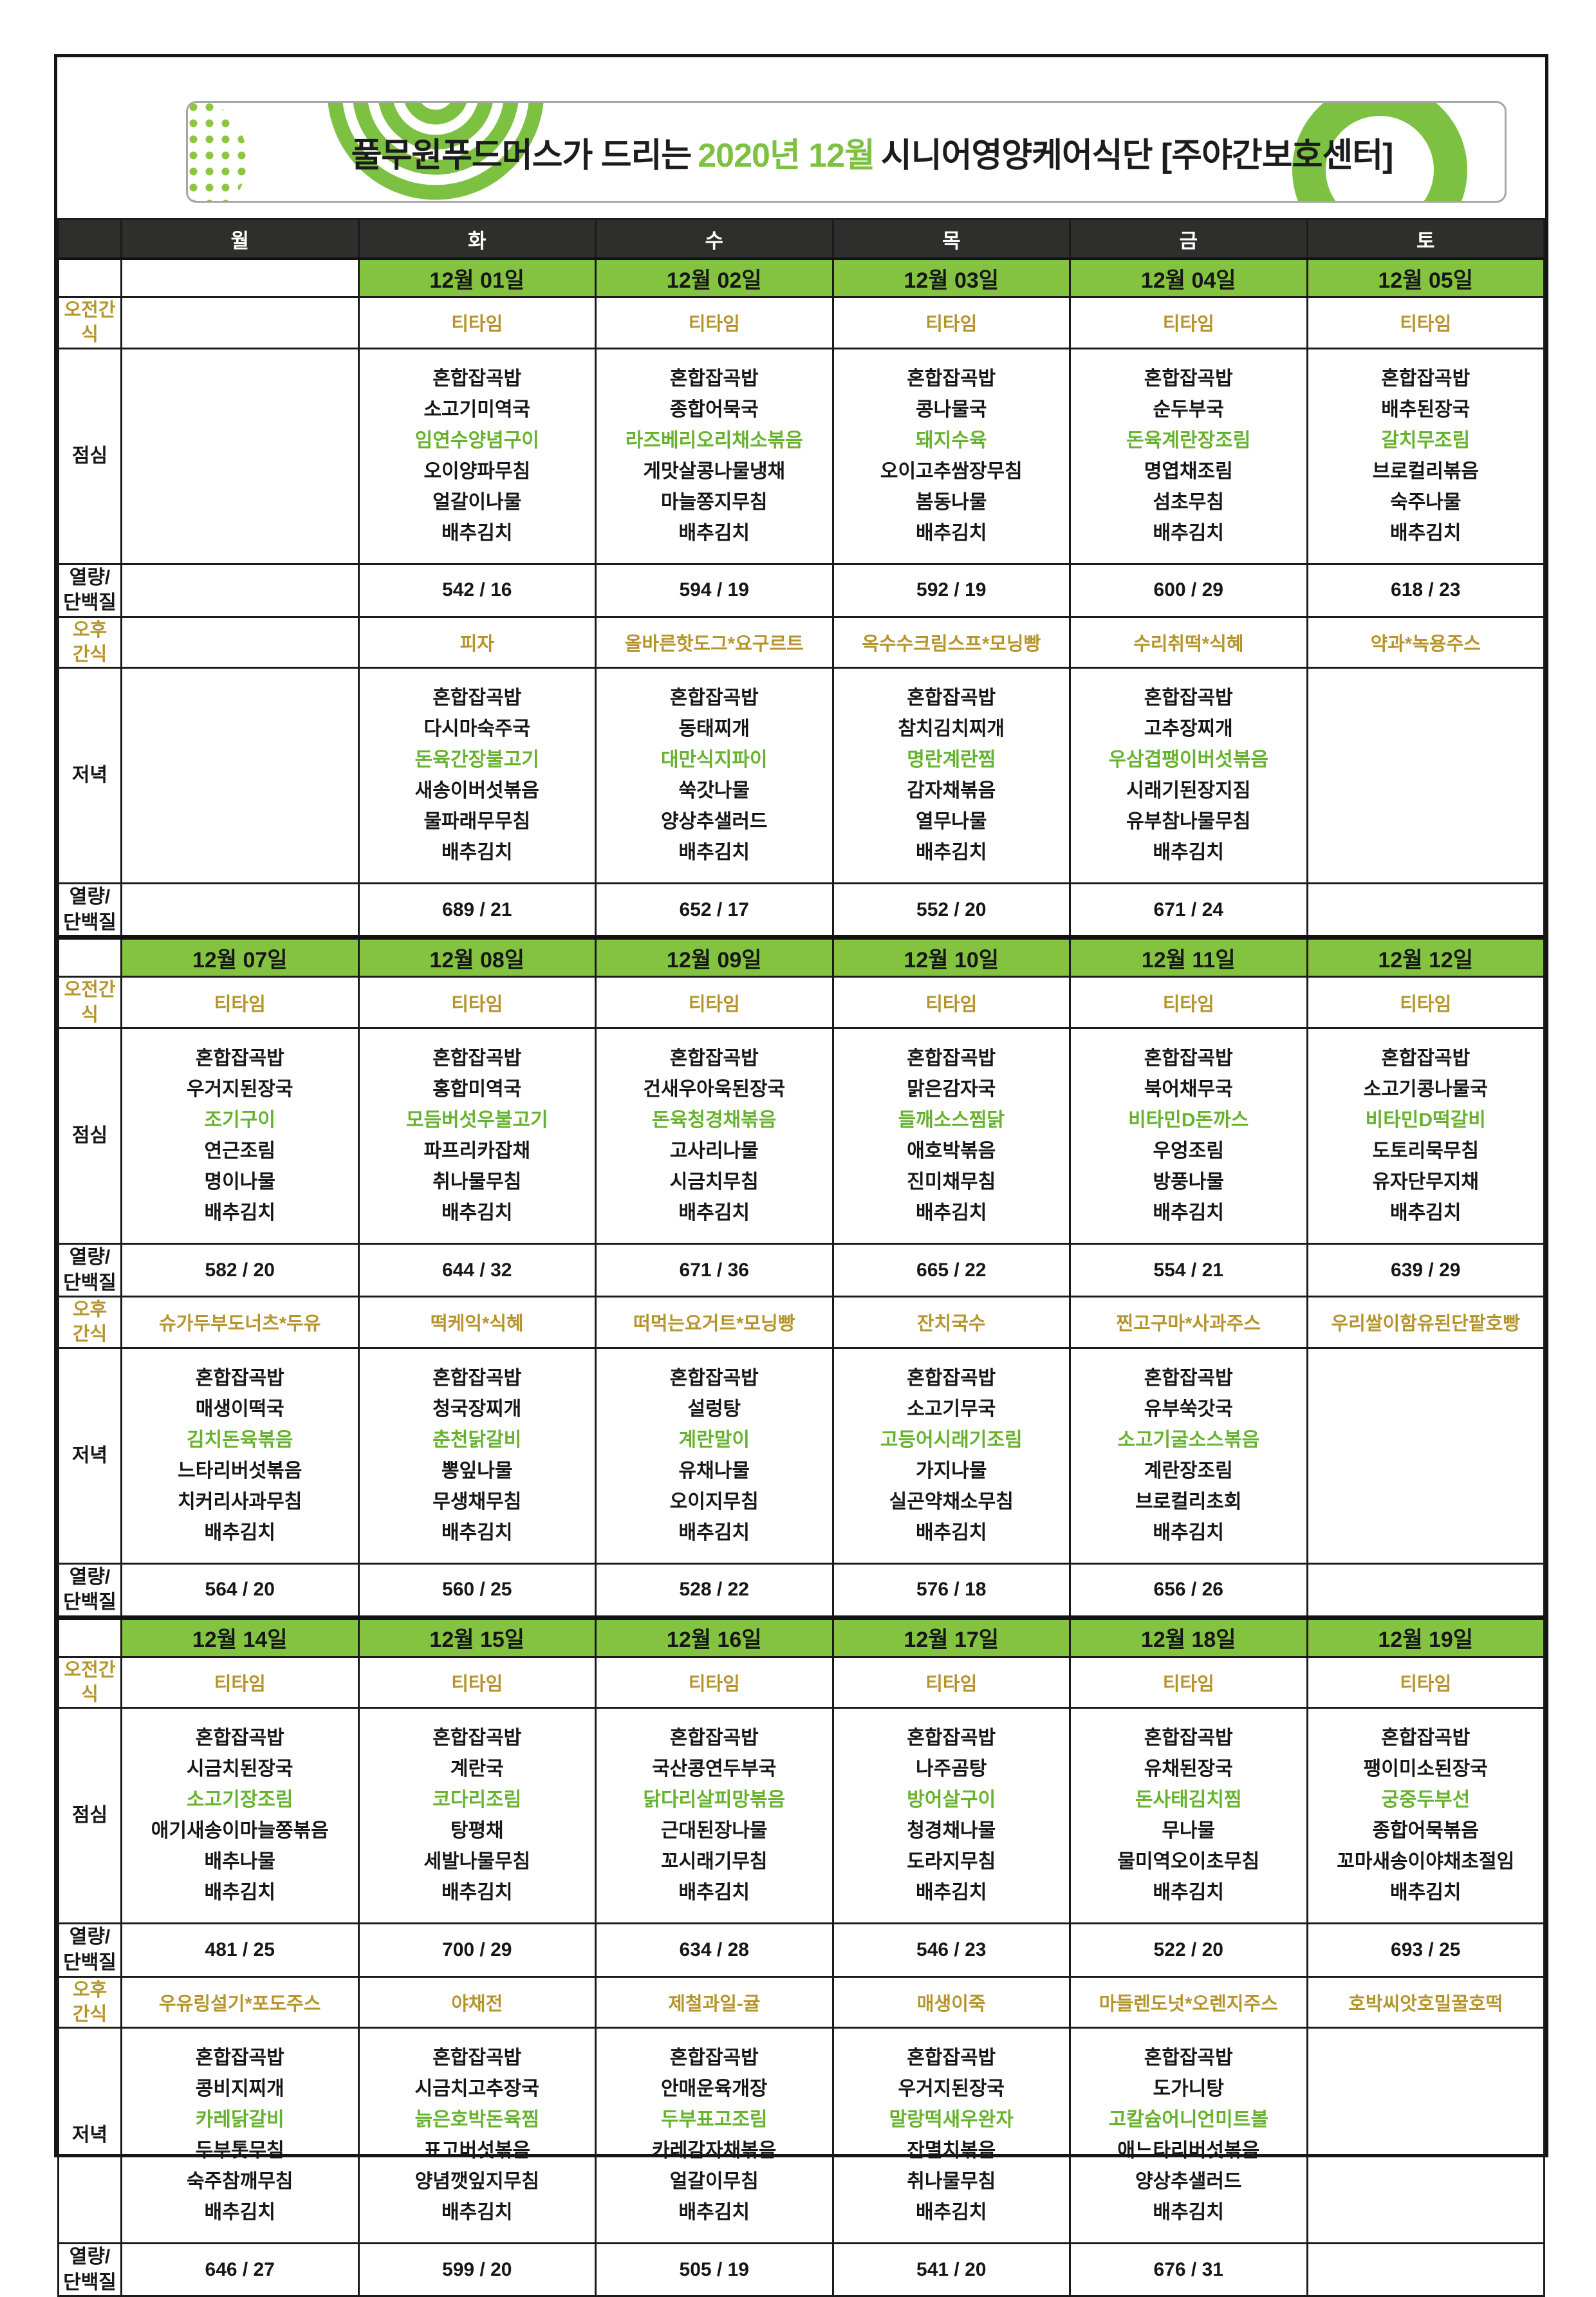 The image size is (1596, 2297). Describe the element at coordinates (476, 760) in the screenshot. I see `menu-item-highlight: 돈육간장불고기` at that location.